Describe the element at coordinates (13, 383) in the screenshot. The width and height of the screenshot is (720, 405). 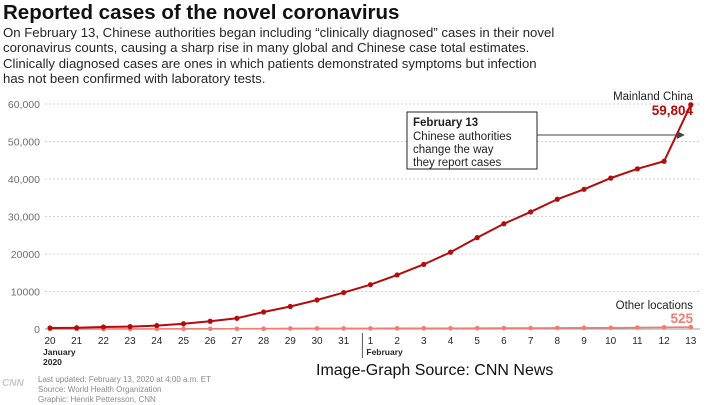
I see `cnn-logo: CNN` at that location.